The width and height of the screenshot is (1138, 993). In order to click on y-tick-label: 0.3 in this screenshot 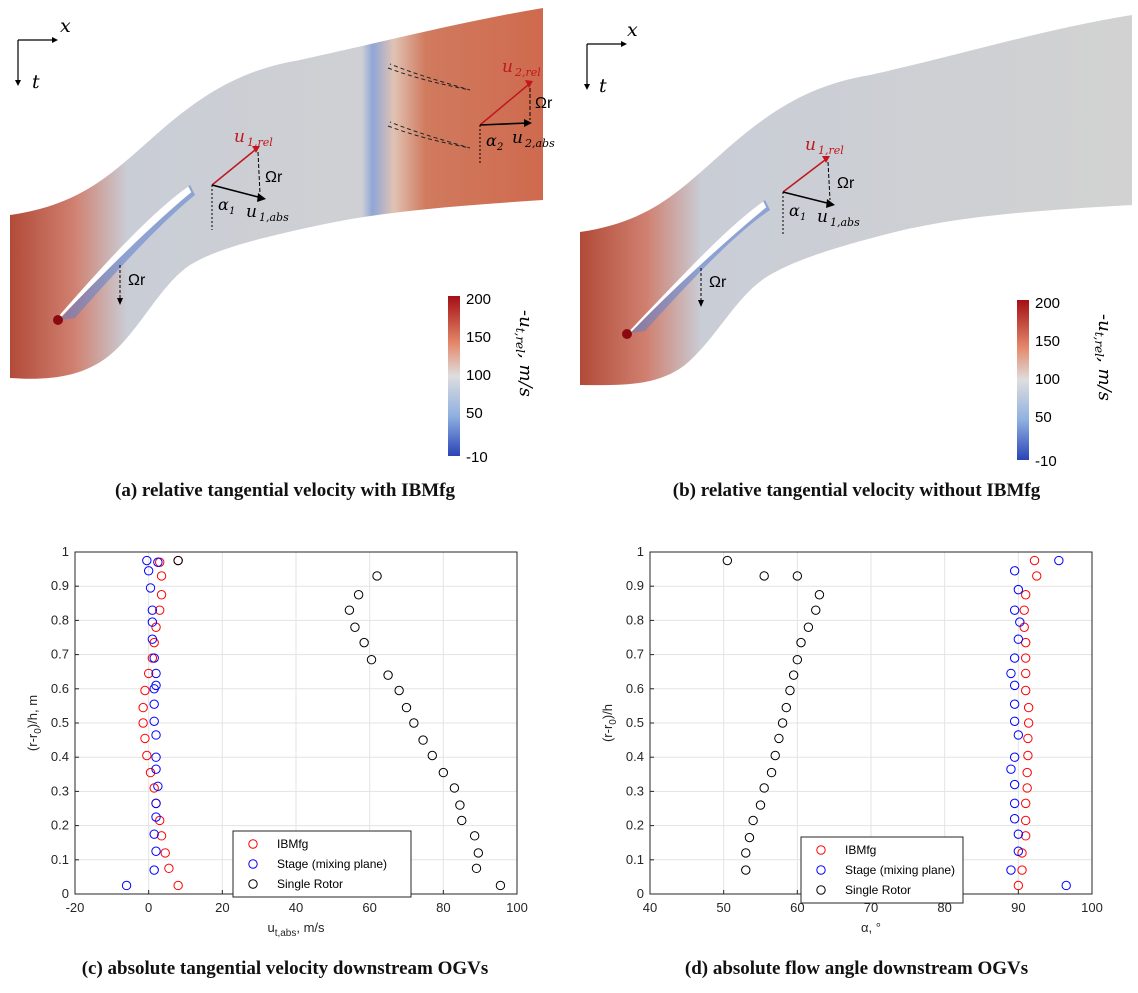, I will do `click(60, 790)`.